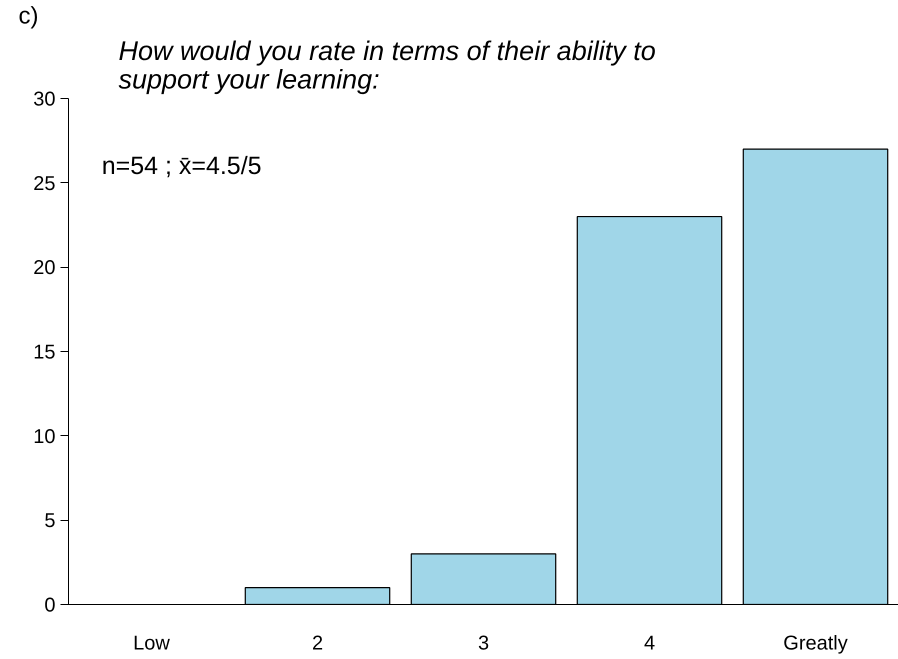 This screenshot has height=659, width=898. I want to click on x-tick-label: Low, so click(151, 643).